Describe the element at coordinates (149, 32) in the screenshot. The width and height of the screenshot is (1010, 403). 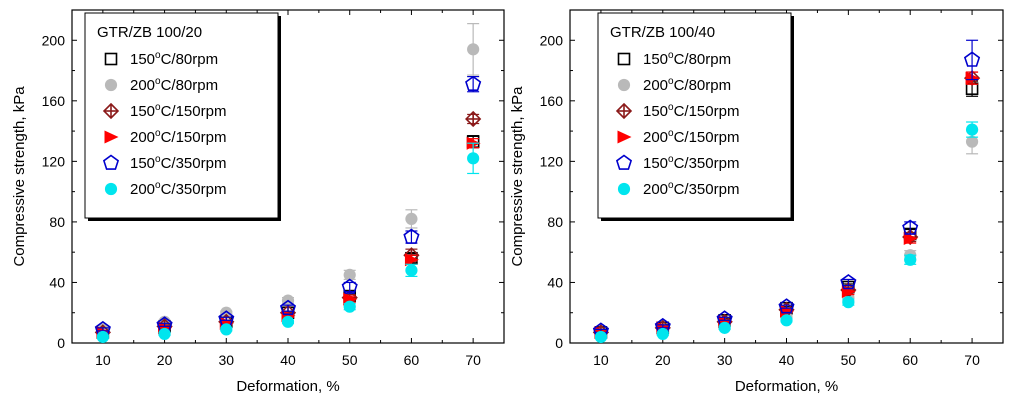
I see `legend-title: GTR/ZB 100/20` at that location.